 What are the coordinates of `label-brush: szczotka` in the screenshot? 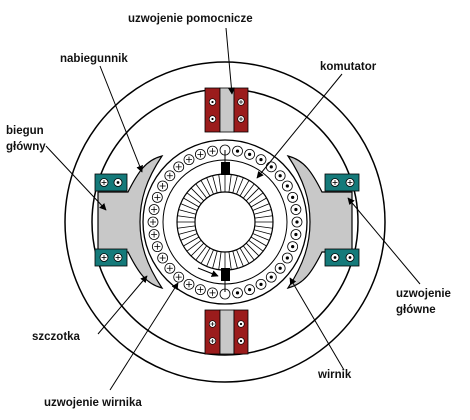 It's located at (56, 337).